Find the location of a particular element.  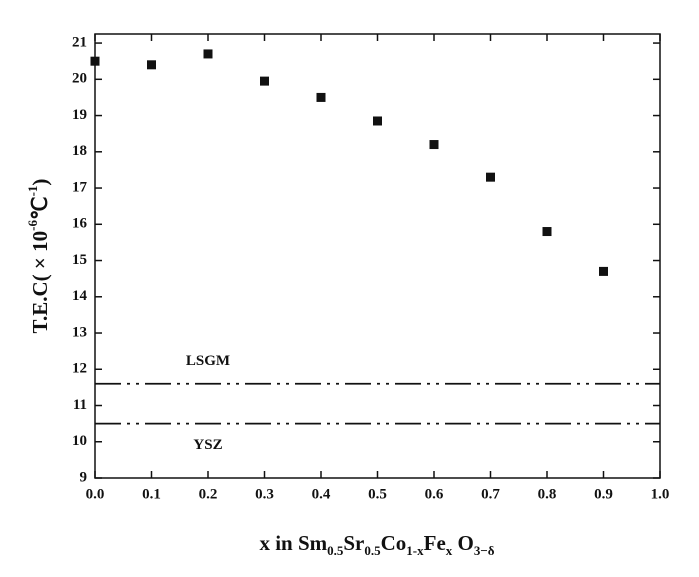

y-tick-label: 10 is located at coordinates (79, 441).